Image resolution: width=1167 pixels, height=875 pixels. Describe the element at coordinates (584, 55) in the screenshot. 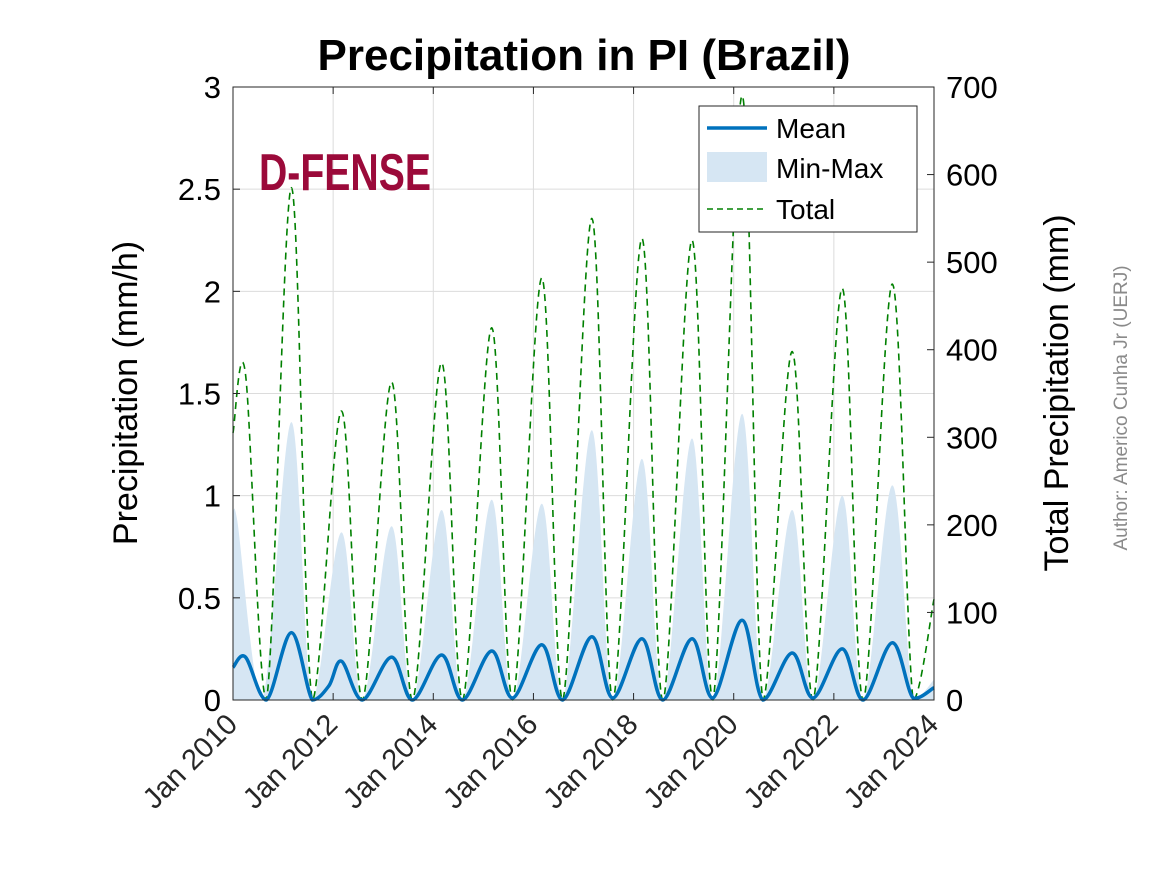

I see `chart-title: Precipitation in PI (Brazil)` at that location.